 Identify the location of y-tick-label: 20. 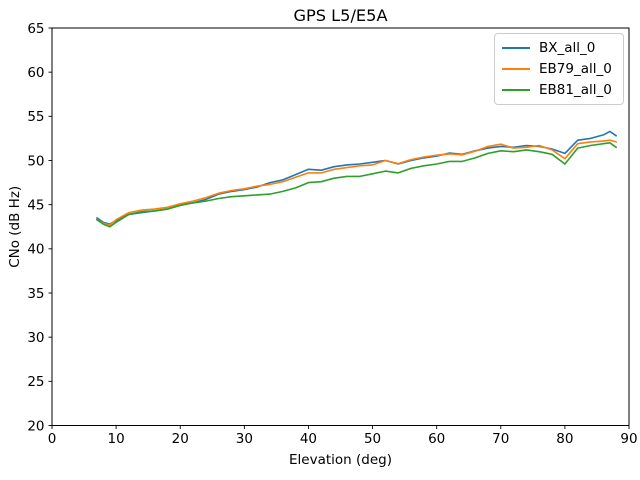
(35, 426).